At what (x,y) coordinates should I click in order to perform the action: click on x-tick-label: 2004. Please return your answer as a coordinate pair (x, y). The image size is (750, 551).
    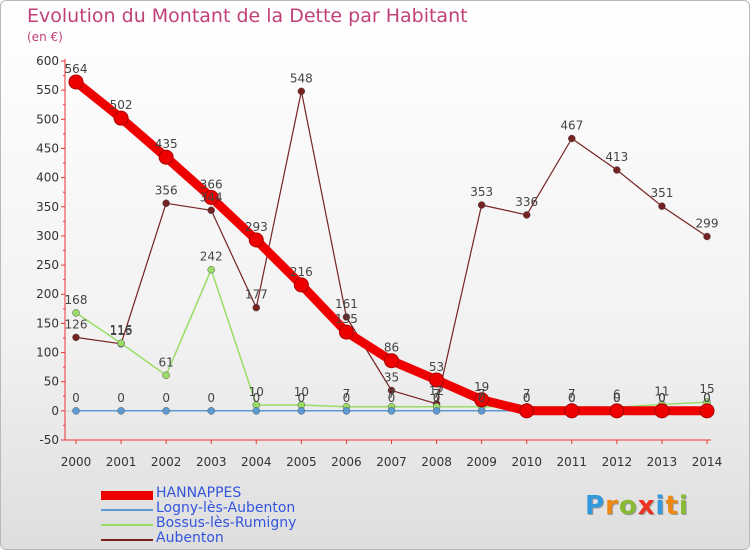
    Looking at the image, I should click on (256, 462).